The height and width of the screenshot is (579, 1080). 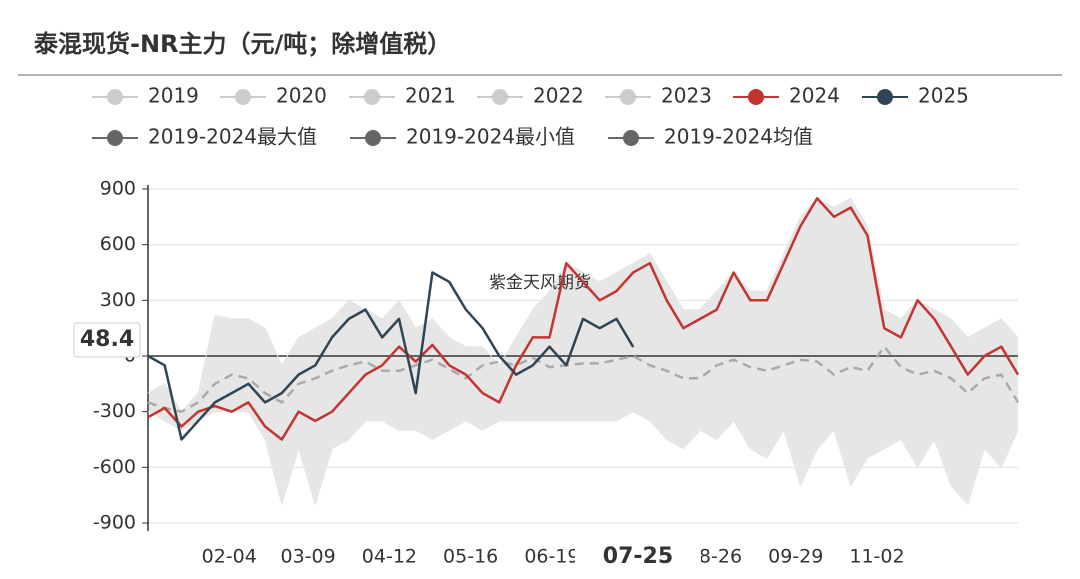 I want to click on legend-inactive-label: 2021, so click(x=430, y=96).